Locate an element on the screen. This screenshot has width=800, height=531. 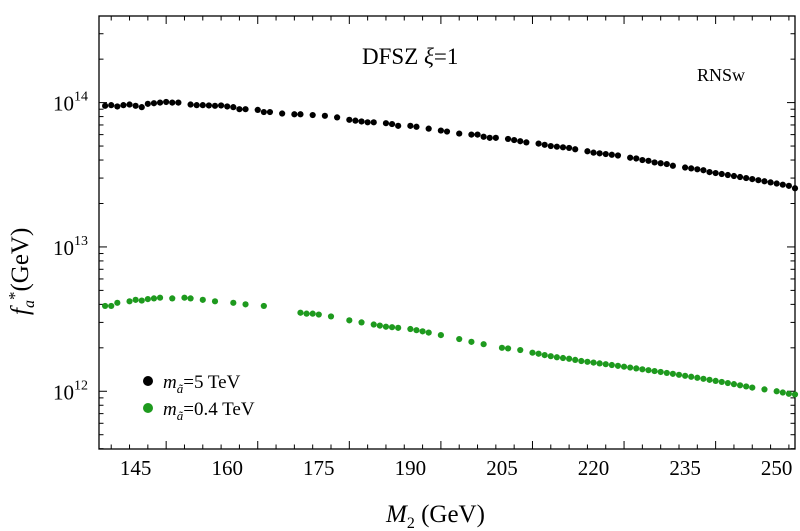
x-tick-label: 250 is located at coordinates (777, 468).